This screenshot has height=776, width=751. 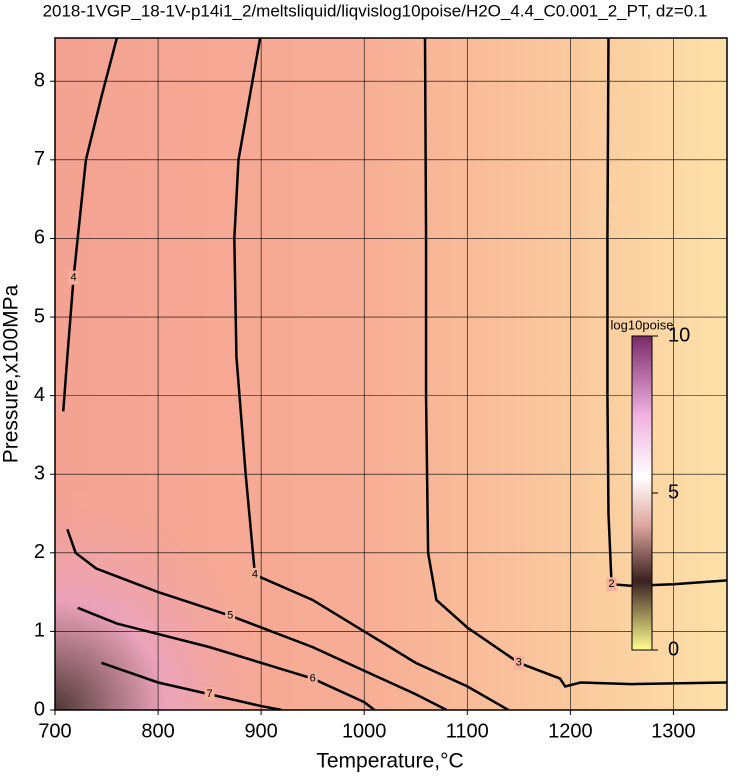 What do you see at coordinates (39, 552) in the screenshot?
I see `y-tick-label: 2` at bounding box center [39, 552].